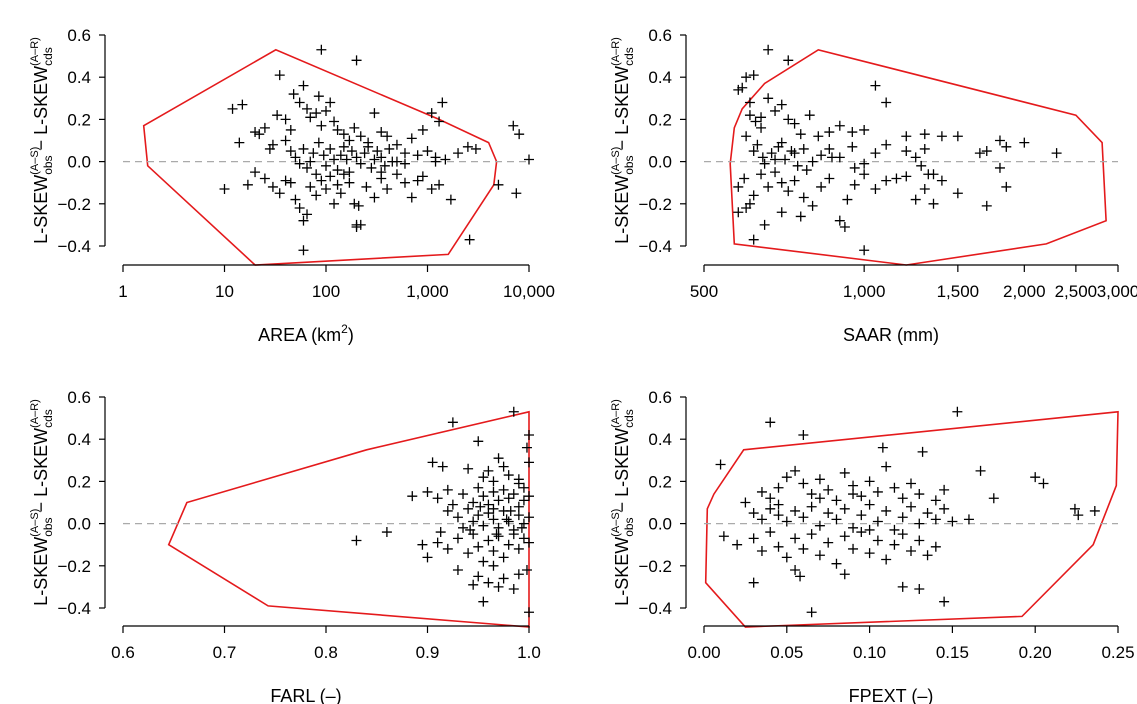 The height and width of the screenshot is (704, 1137). Describe the element at coordinates (529, 652) in the screenshot. I see `x-tick-label: 1.0` at that location.